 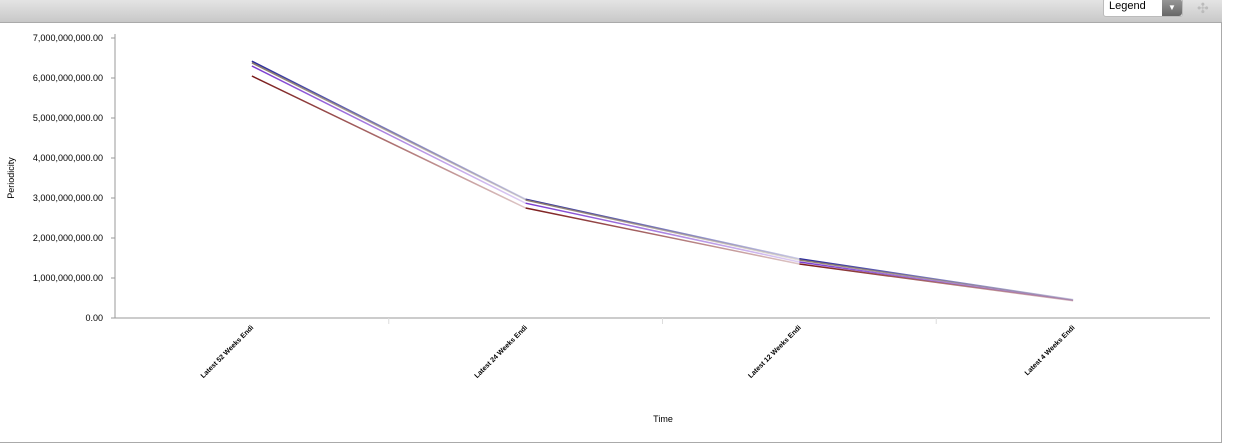 I want to click on x-tick-label: Latest 4 Weeks Endi, so click(x=1050, y=350).